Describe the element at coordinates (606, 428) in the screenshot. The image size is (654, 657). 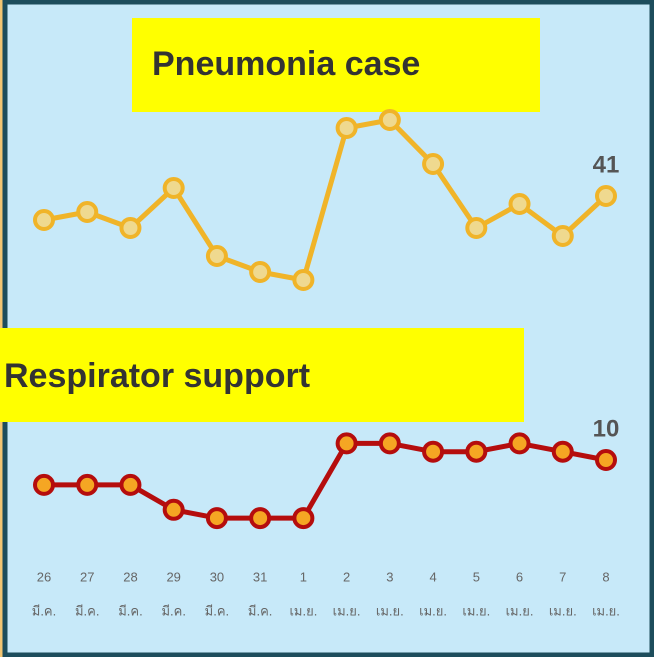
I see `data-label: 10` at that location.